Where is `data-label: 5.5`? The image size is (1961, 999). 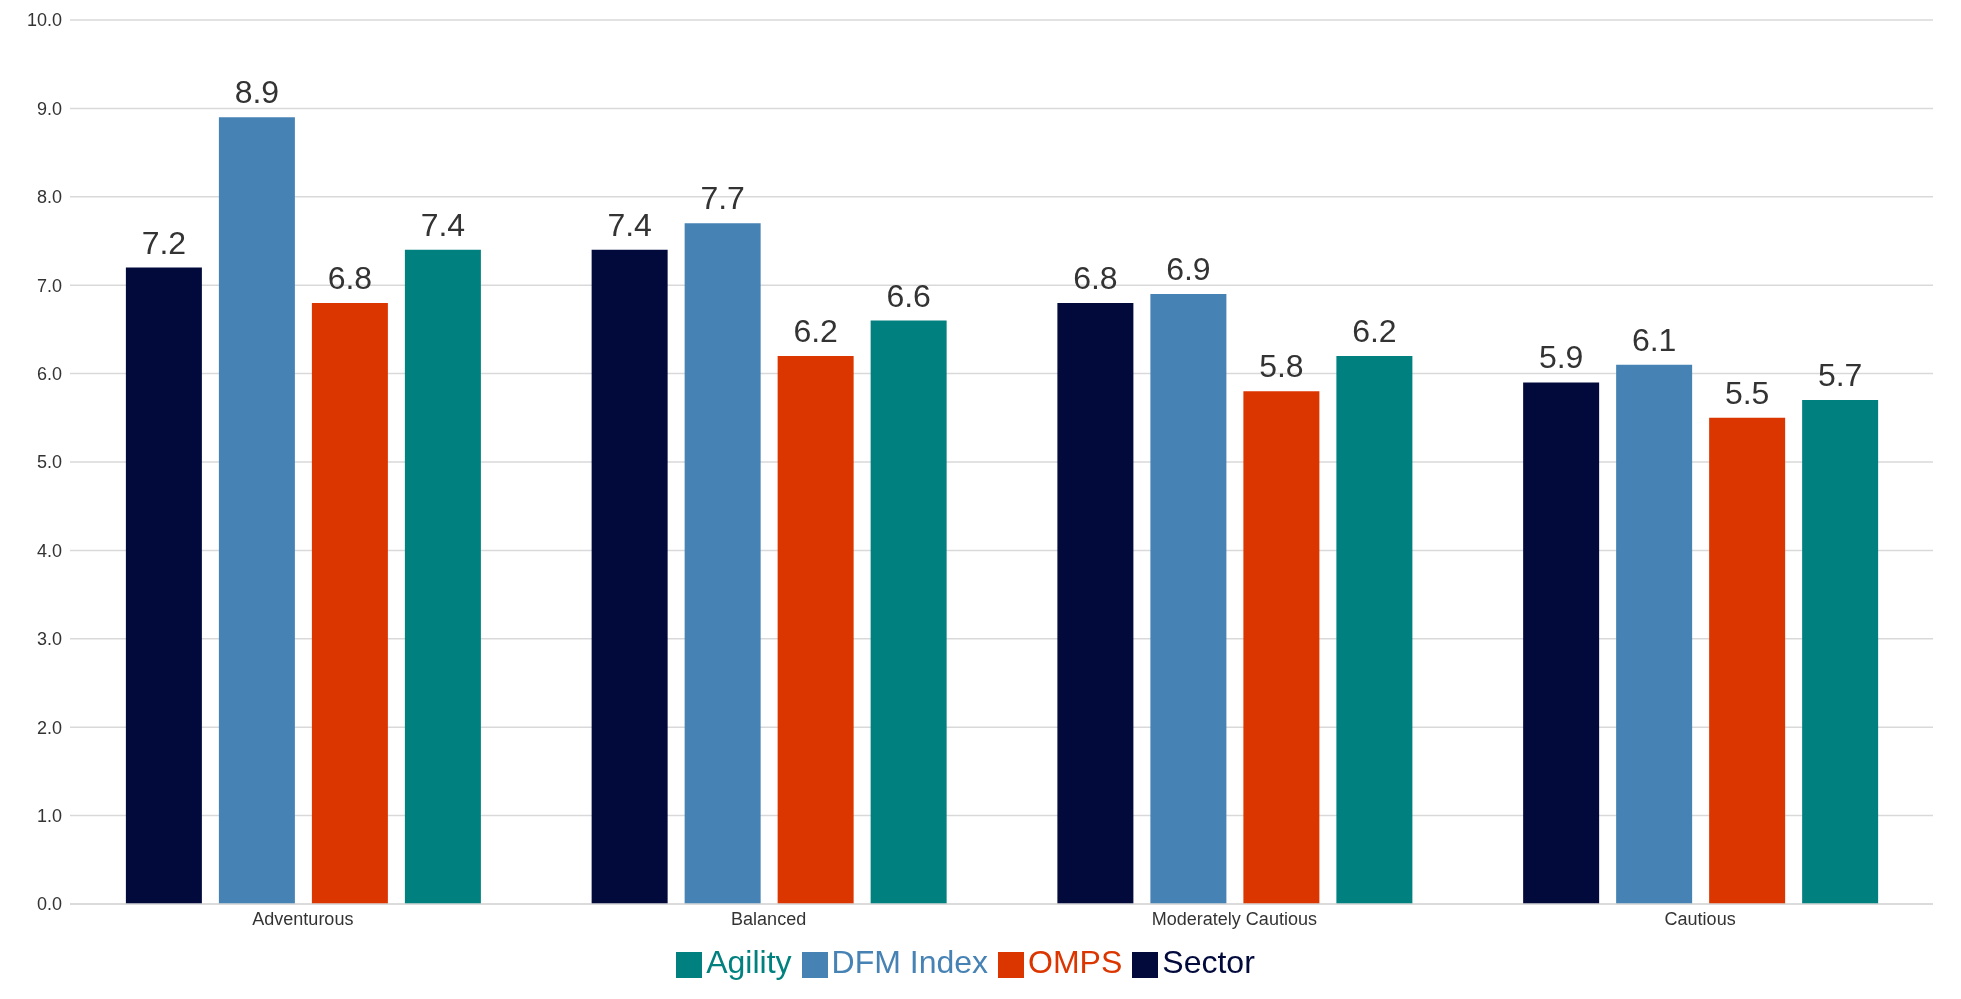
data-label: 5.5 is located at coordinates (1747, 392).